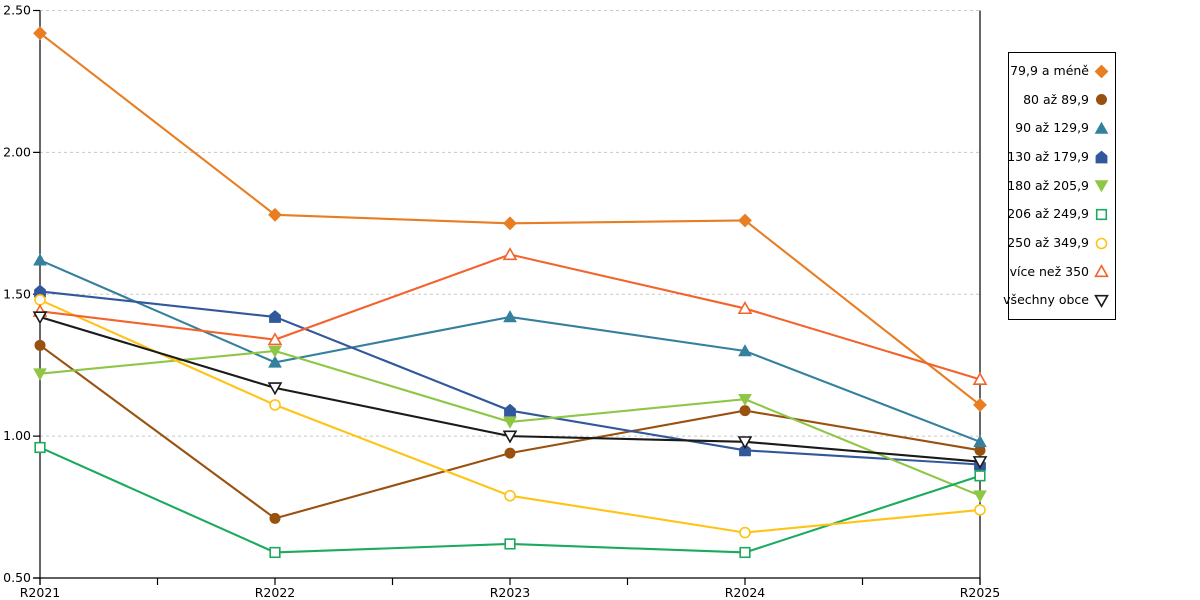 This screenshot has height=600, width=1200. Describe the element at coordinates (17, 293) in the screenshot. I see `y-tick-label: 1.50` at that location.